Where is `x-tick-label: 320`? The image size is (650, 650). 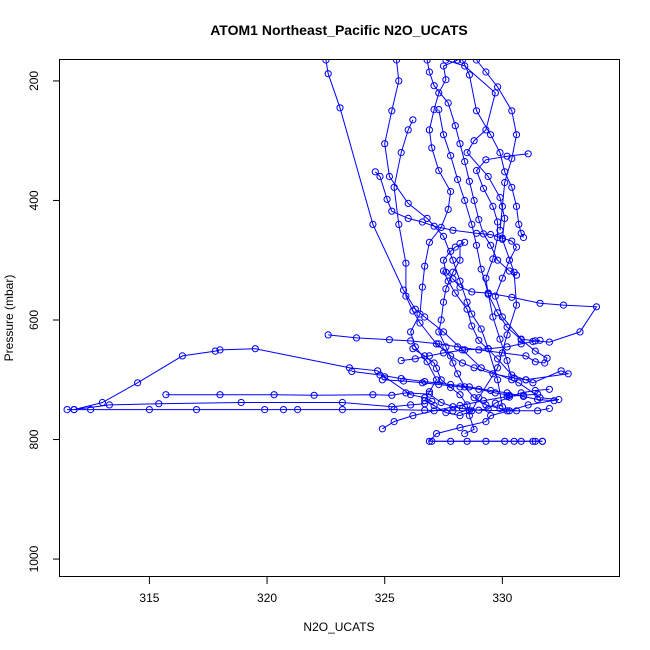 x-tick-label: 320 is located at coordinates (267, 598).